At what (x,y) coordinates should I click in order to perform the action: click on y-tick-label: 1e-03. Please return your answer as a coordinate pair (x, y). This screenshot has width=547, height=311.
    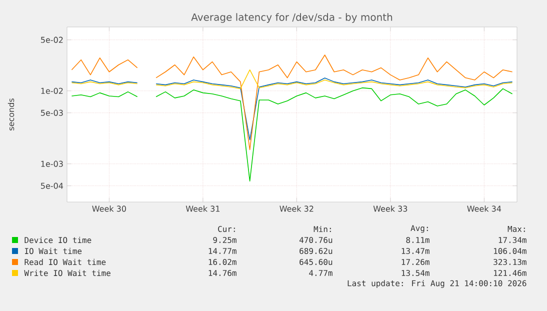
    Looking at the image, I should click on (52, 163).